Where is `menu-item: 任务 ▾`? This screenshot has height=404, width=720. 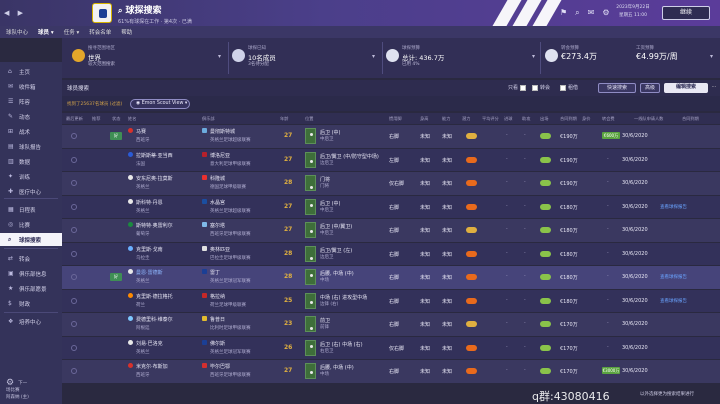 menu-item: 任务 ▾ is located at coordinates (71, 33).